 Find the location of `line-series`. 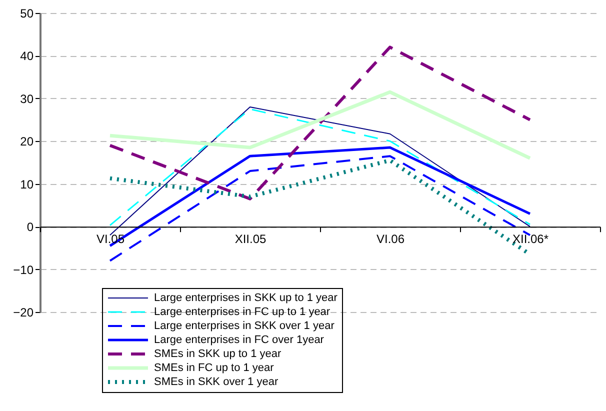

line-series is located at coordinates (320, 125).